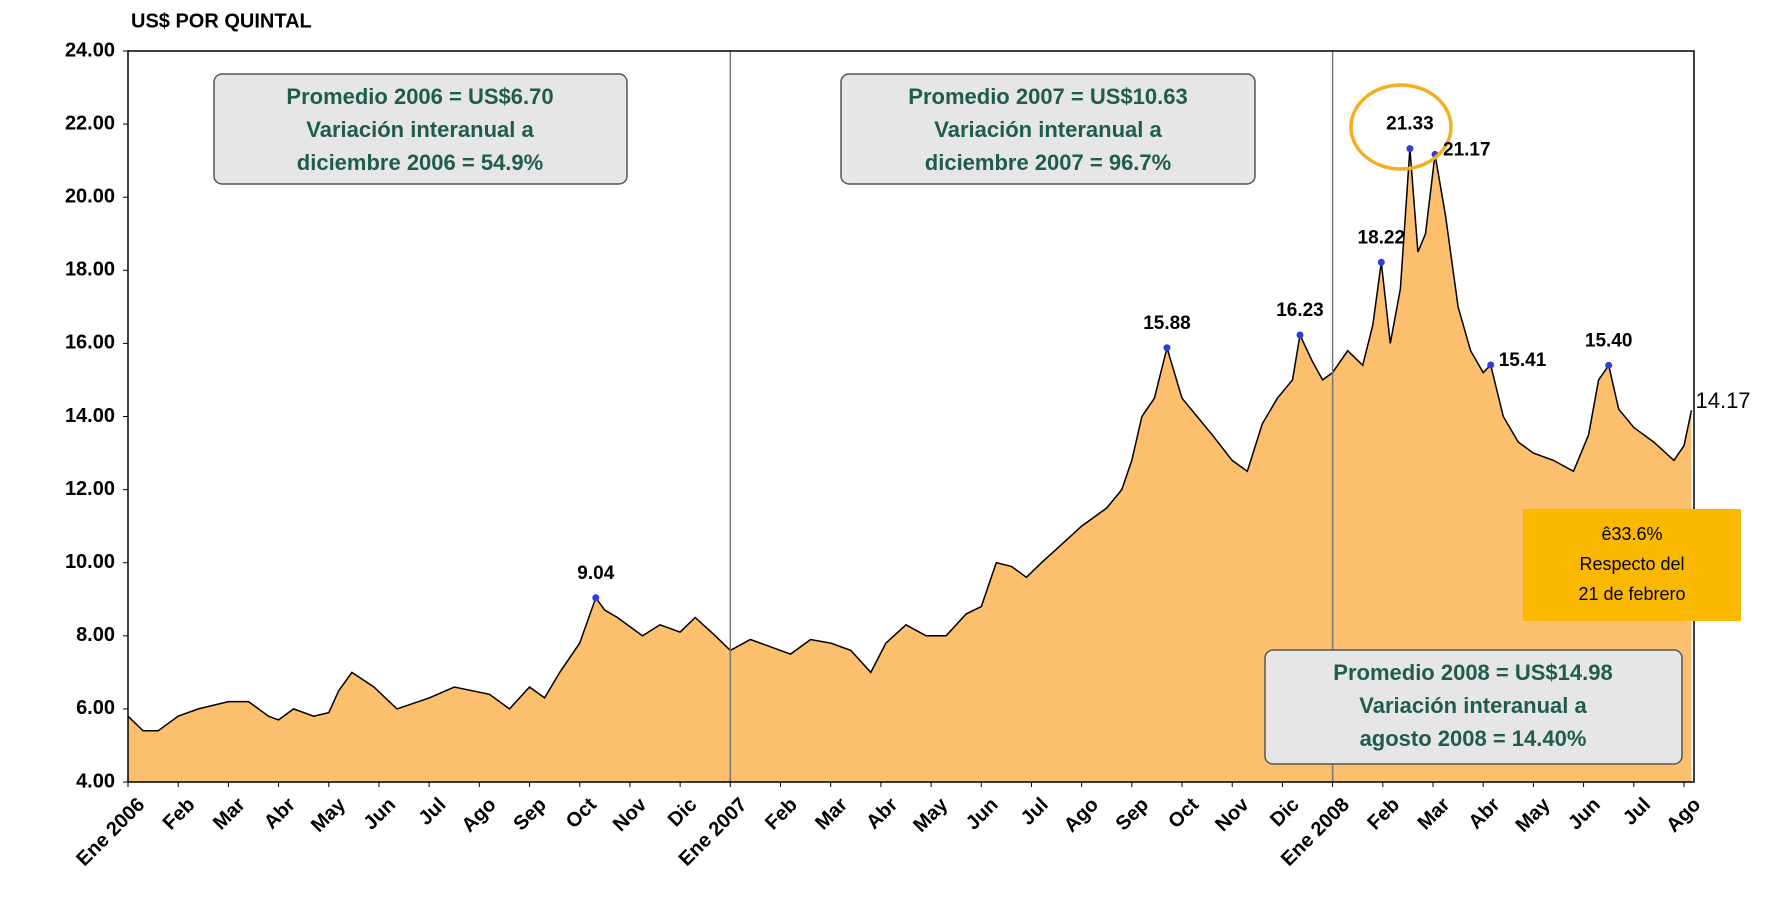  Describe the element at coordinates (90, 50) in the screenshot. I see `y-tick-label: 24.00` at that location.